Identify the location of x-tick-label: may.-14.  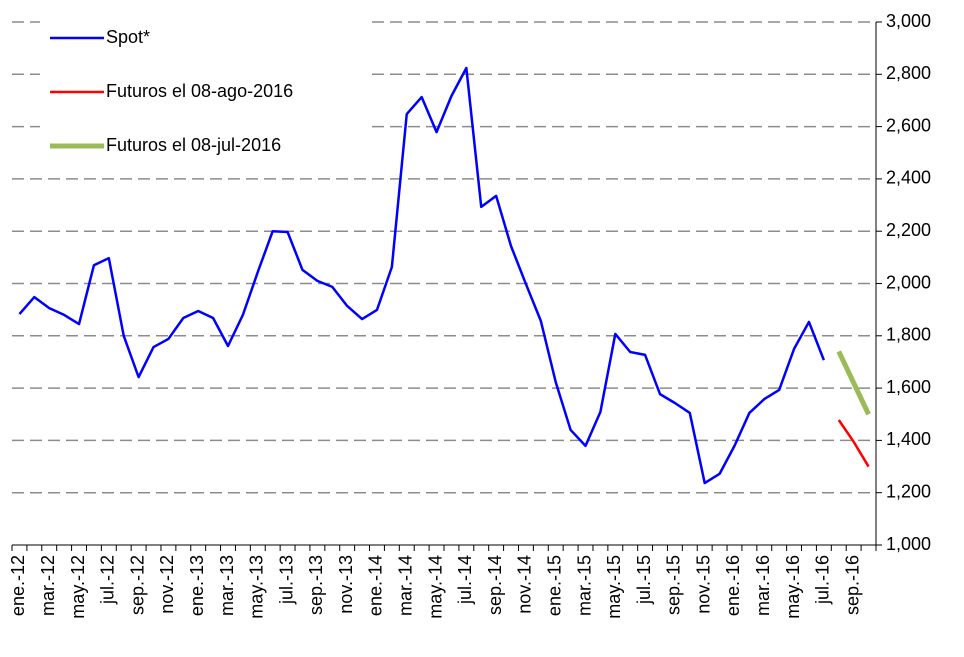
(435, 587).